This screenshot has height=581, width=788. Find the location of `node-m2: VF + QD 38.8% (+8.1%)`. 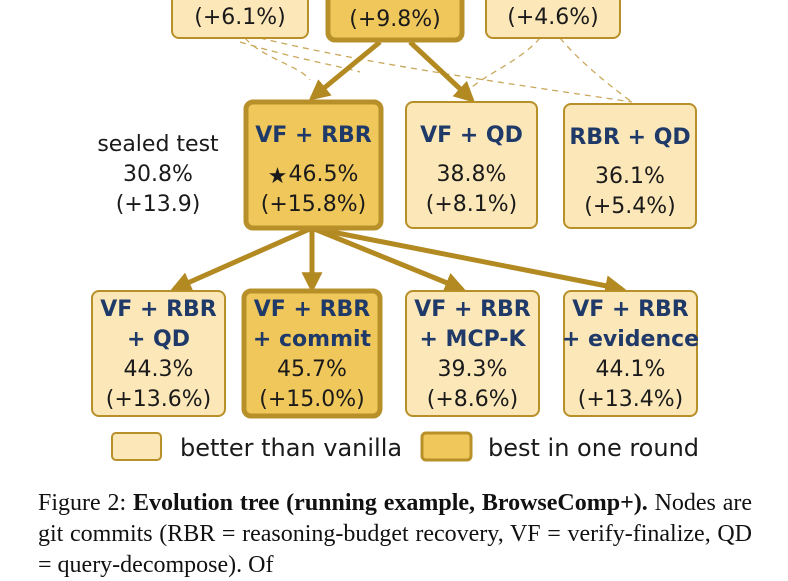

node-m2: VF + QD 38.8% (+8.1%) is located at coordinates (471, 165).